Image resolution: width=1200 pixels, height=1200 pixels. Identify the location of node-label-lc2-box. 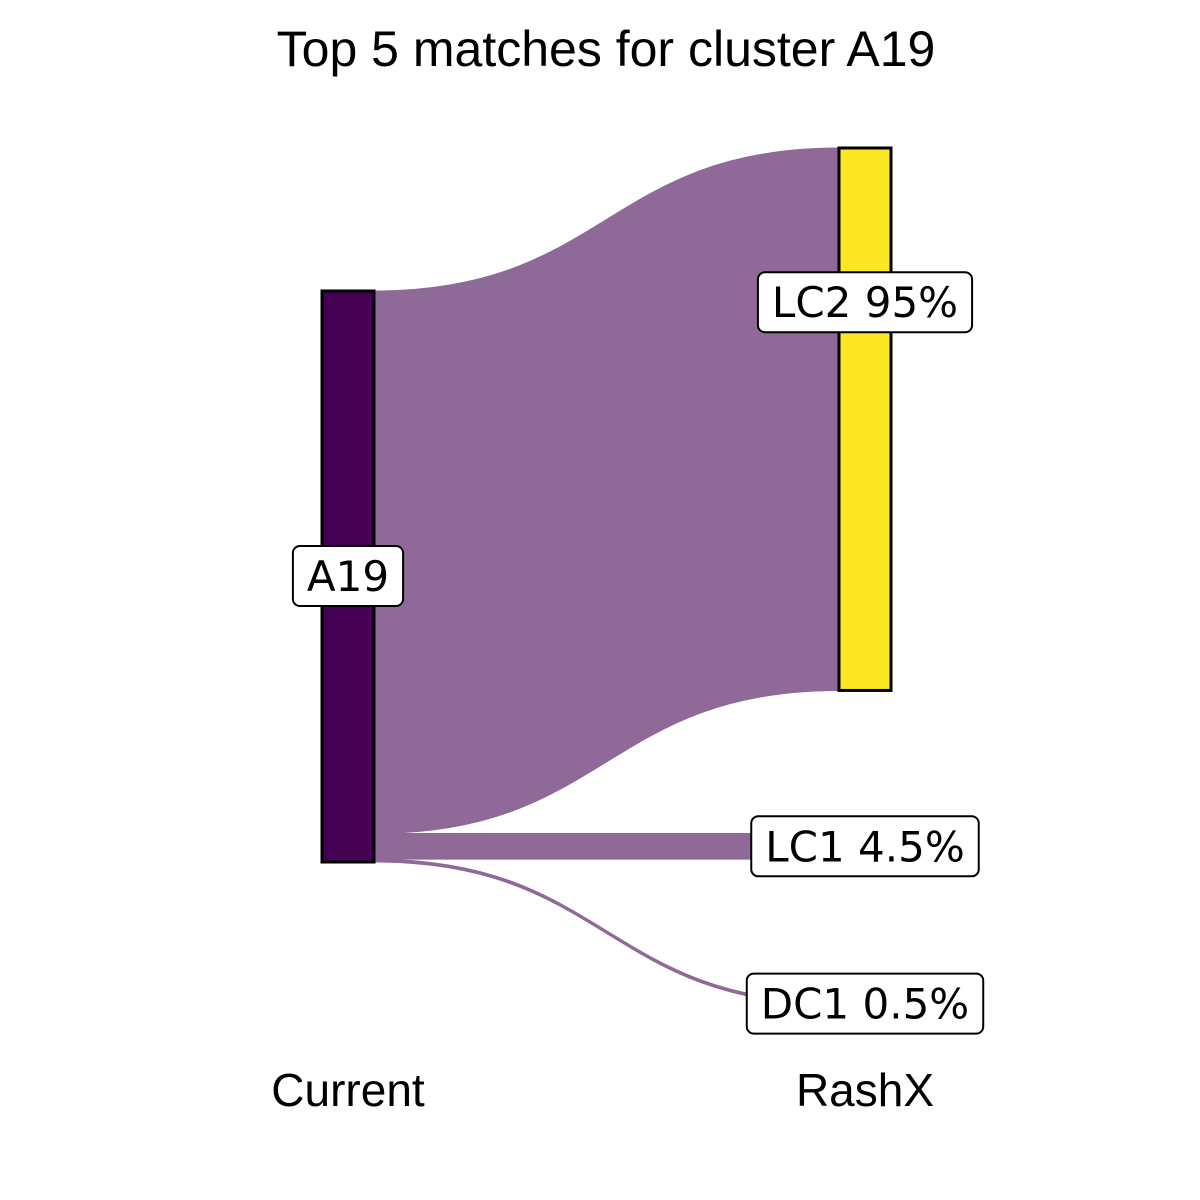
(865, 302).